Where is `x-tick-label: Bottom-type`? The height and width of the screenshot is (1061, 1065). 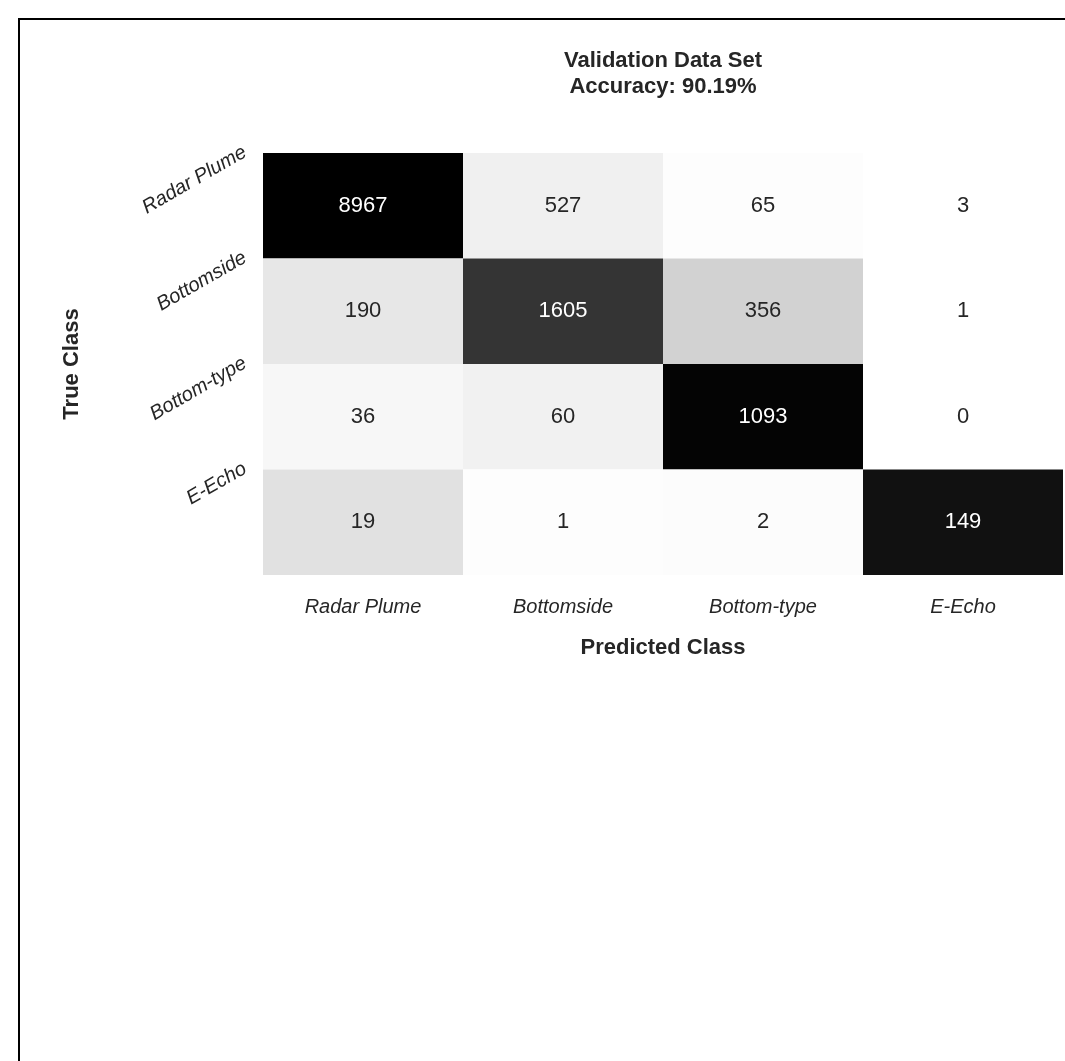 x-tick-label: Bottom-type is located at coordinates (763, 605).